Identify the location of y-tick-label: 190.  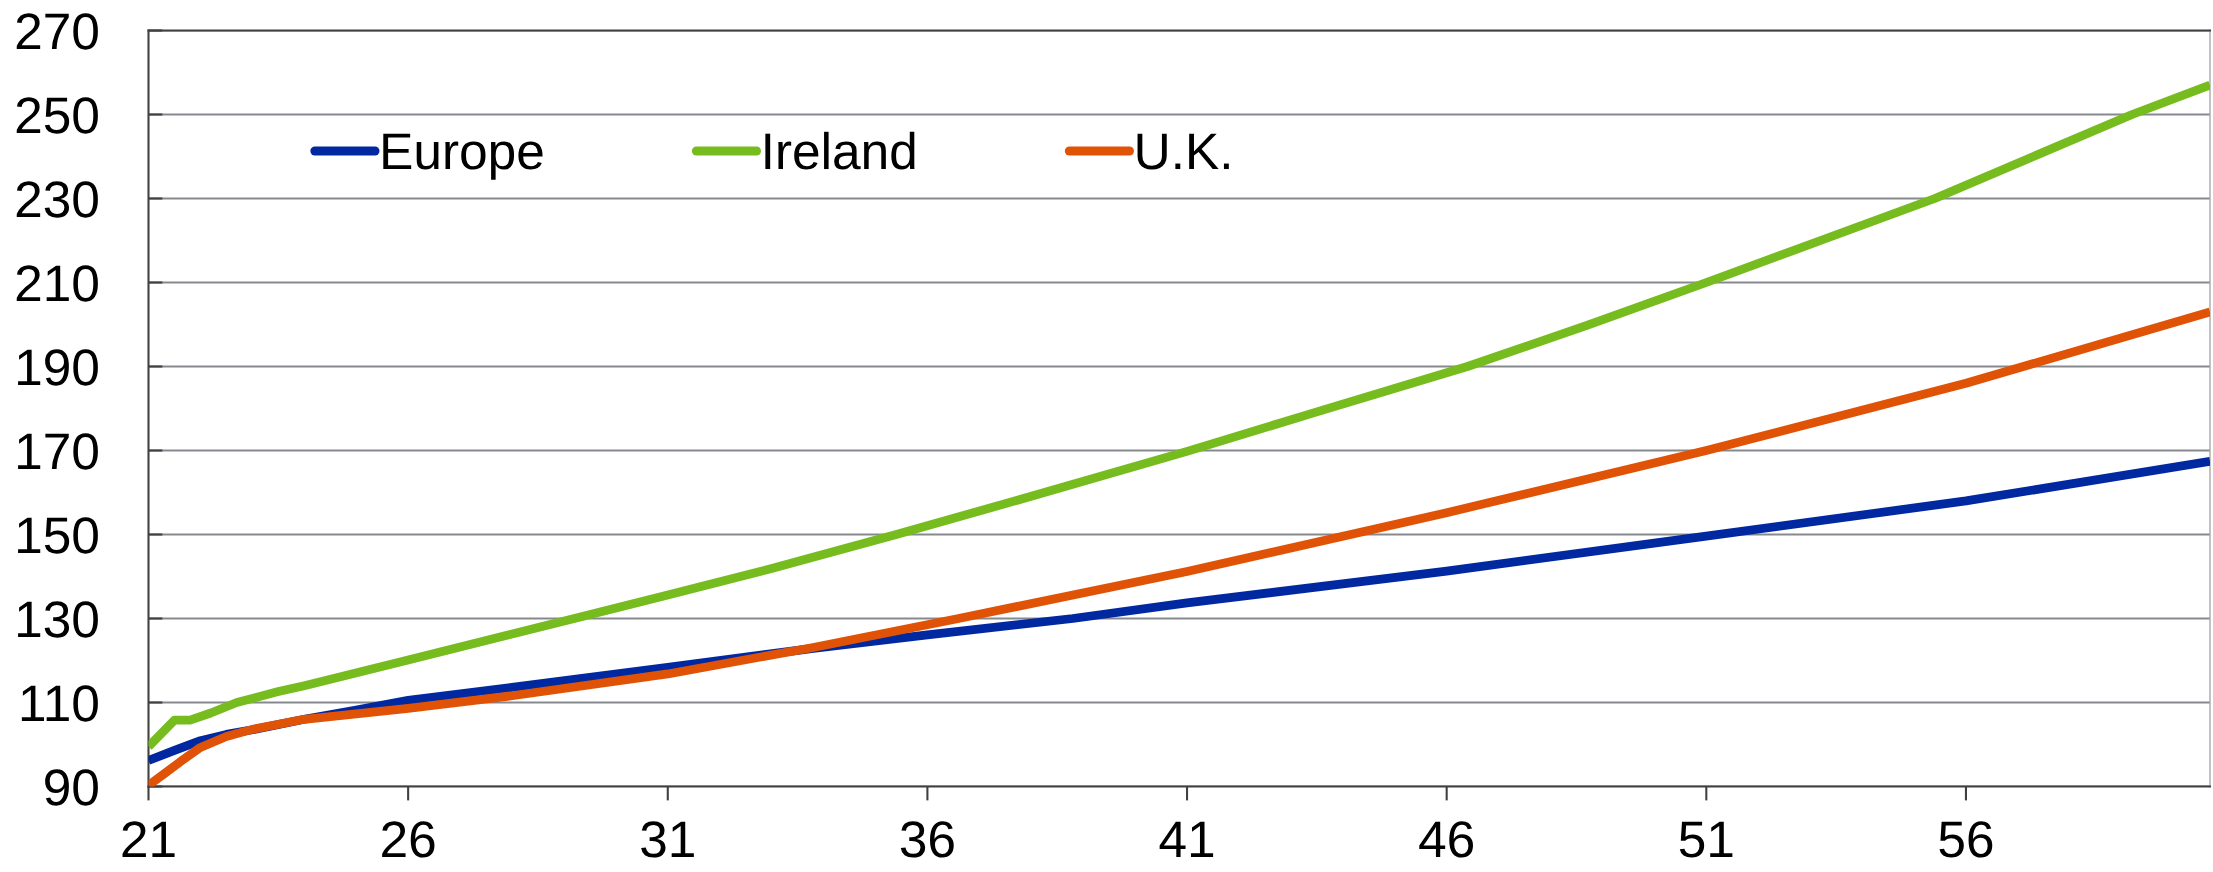
(58, 367).